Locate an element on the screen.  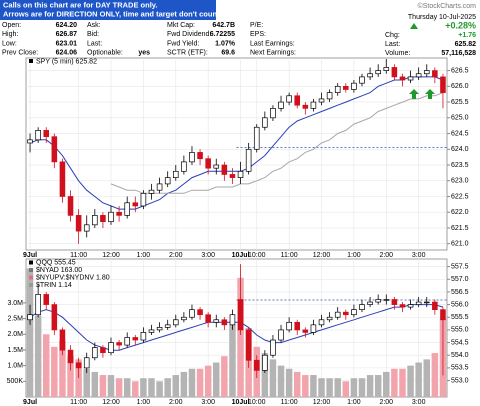
y-tick-label: 554.0 is located at coordinates (460, 355).